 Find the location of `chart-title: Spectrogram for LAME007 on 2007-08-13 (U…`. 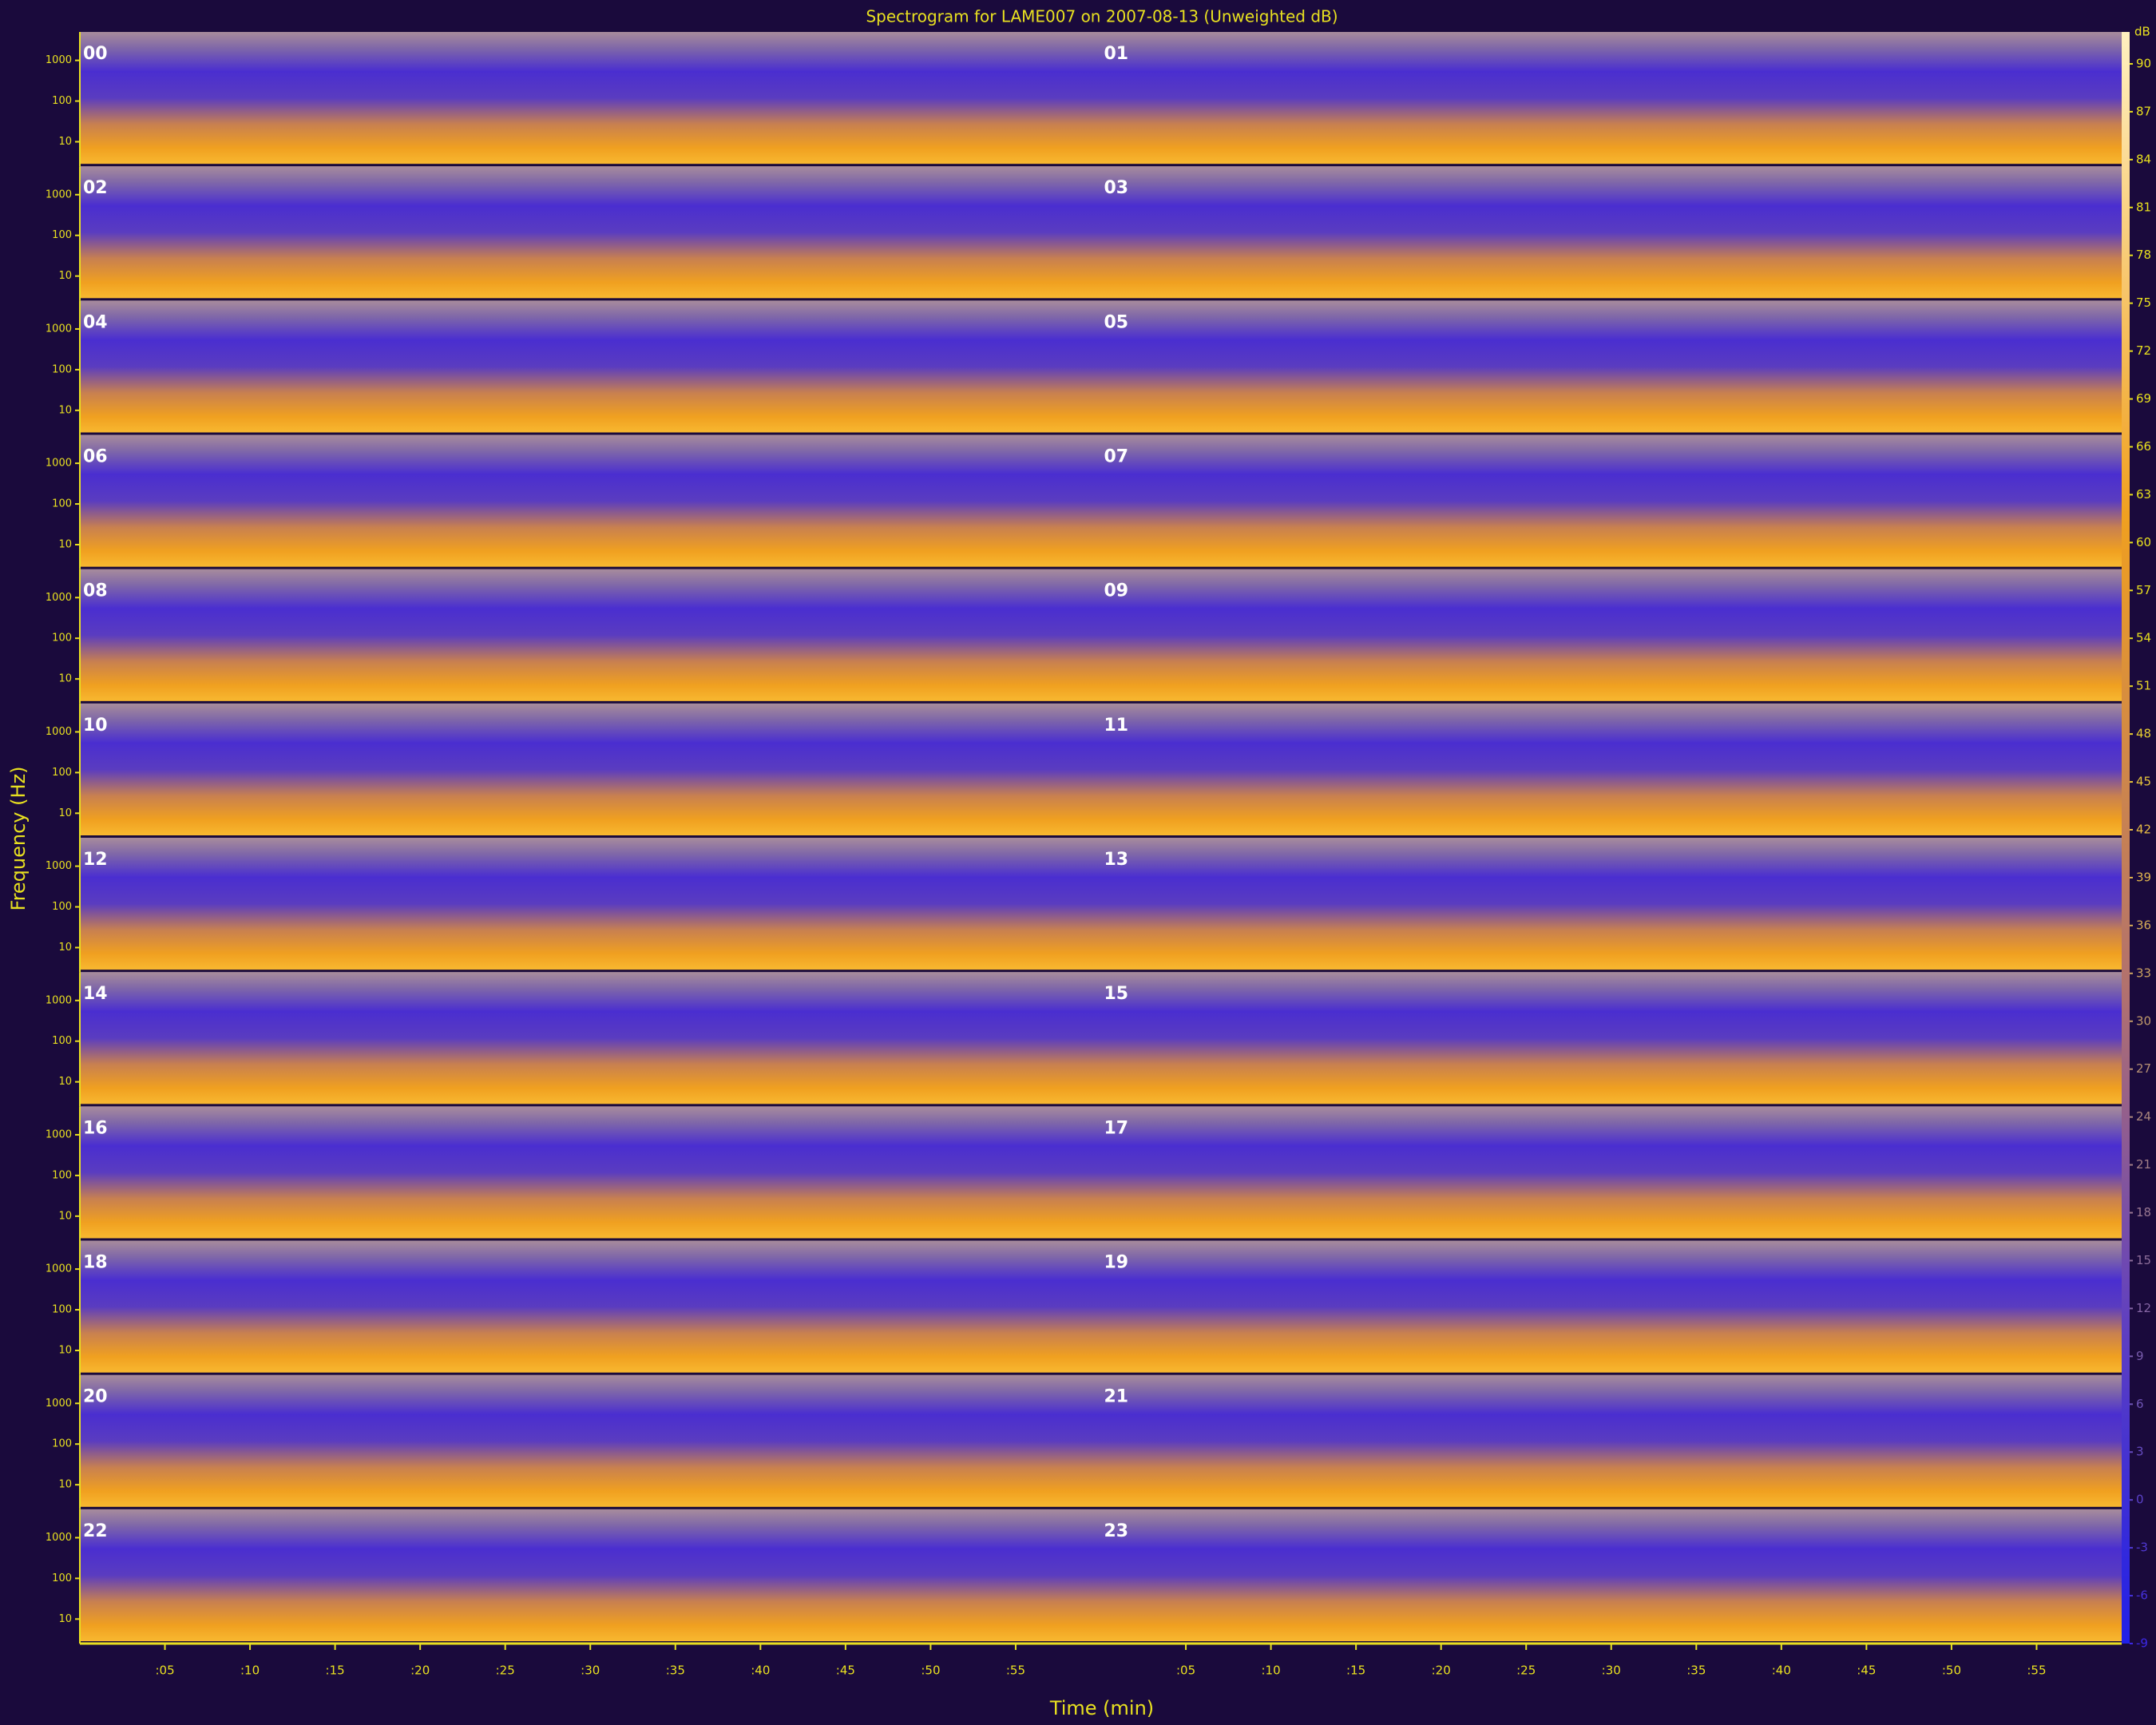

chart-title: Spectrogram for LAME007 on 2007-08-13 (U… is located at coordinates (1102, 17).